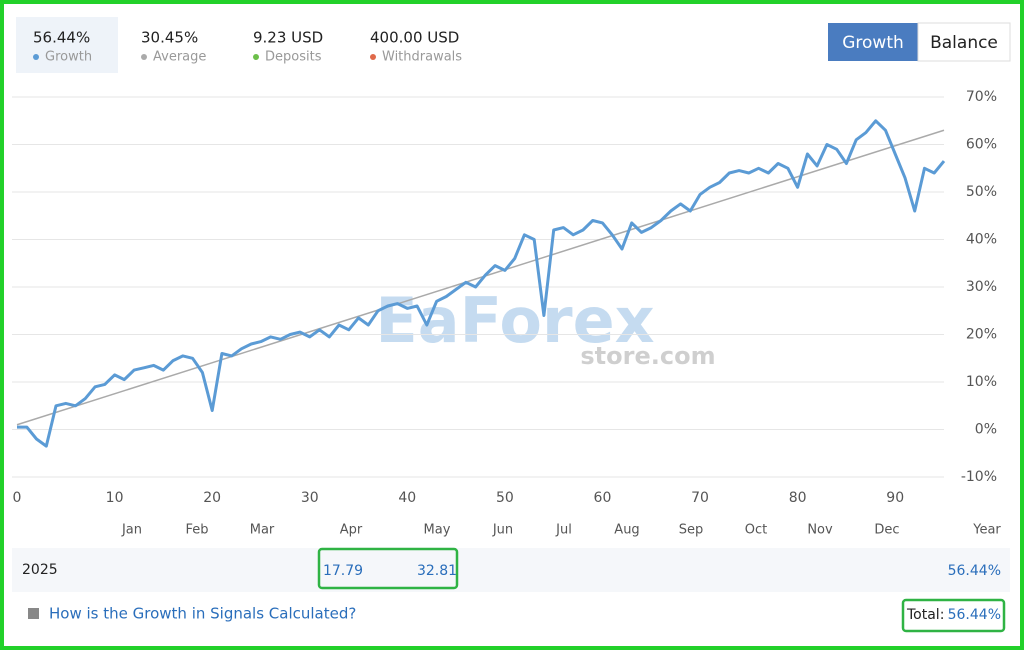  Describe the element at coordinates (288, 38) in the screenshot. I see `stat-value: 9.23 USD` at that location.